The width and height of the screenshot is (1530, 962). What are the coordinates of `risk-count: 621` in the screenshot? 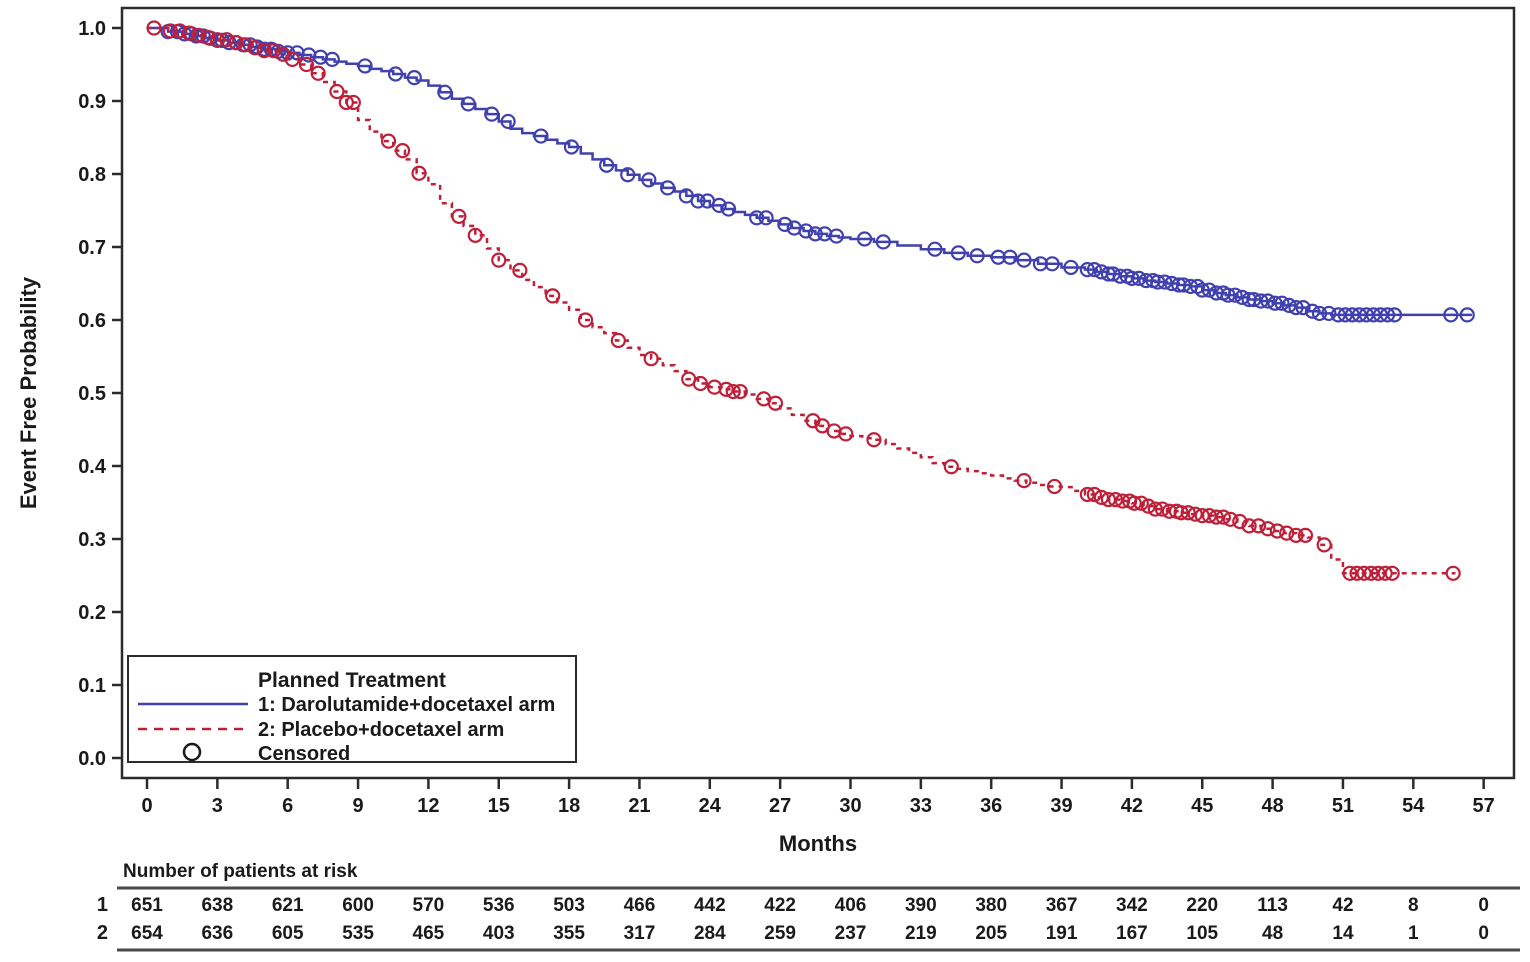 It's located at (288, 905).